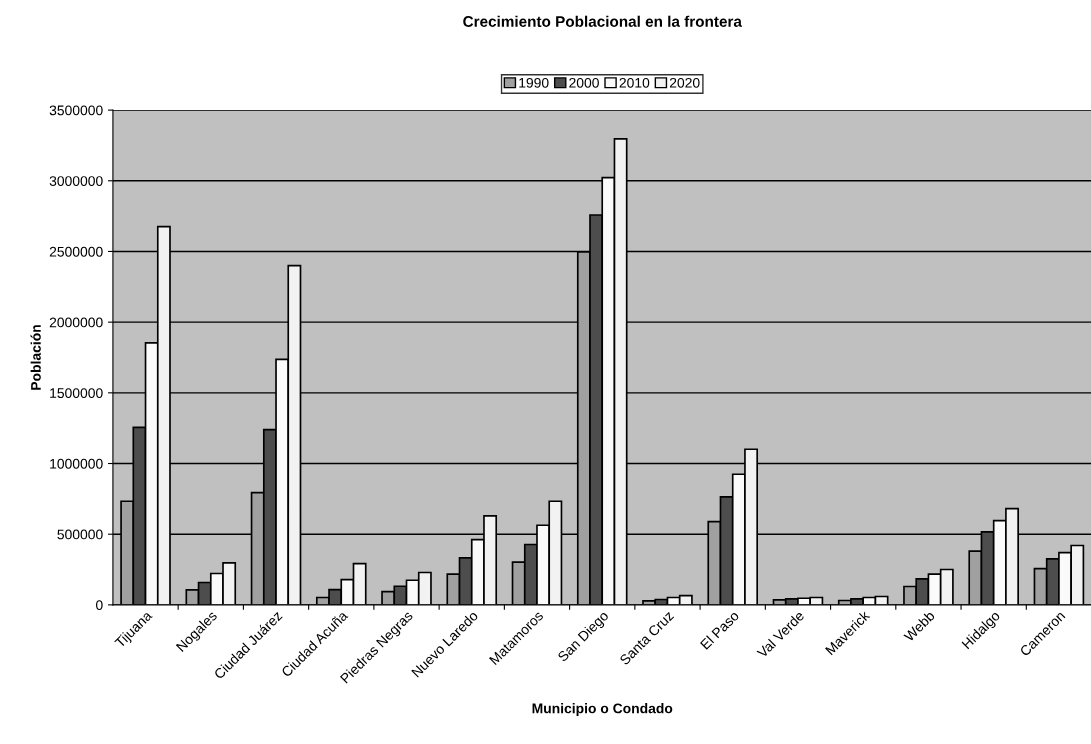 The image size is (1091, 744). I want to click on y-tick-label: 2000000, so click(76, 322).